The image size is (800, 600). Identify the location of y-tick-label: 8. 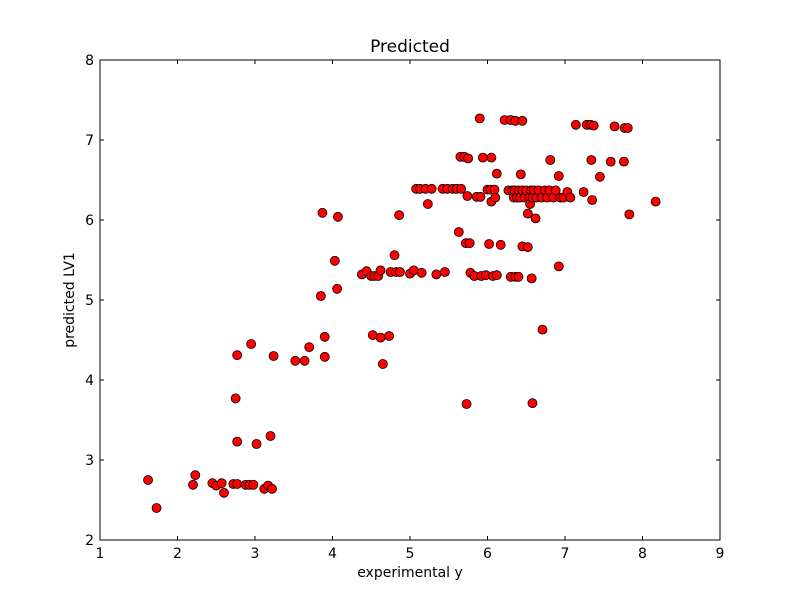
(89, 61).